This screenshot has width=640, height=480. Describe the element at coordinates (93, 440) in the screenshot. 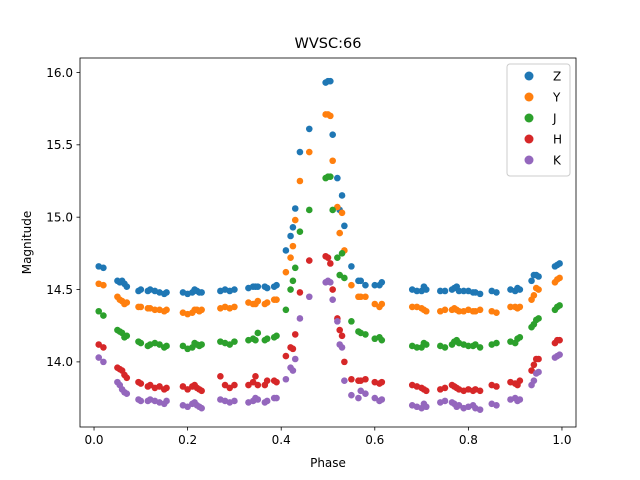

I see `x-tick-label: 0.0` at that location.